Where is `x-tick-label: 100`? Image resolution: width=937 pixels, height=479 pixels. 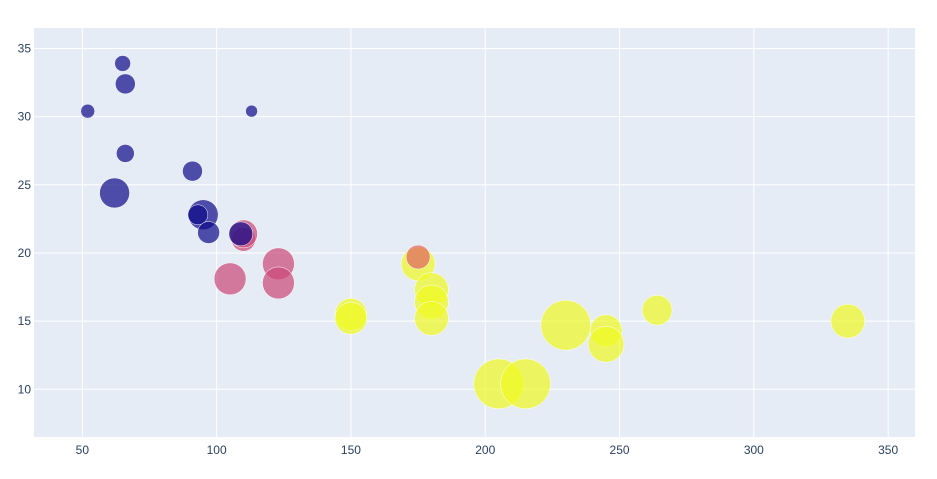
x-tick-label: 100 is located at coordinates (217, 450).